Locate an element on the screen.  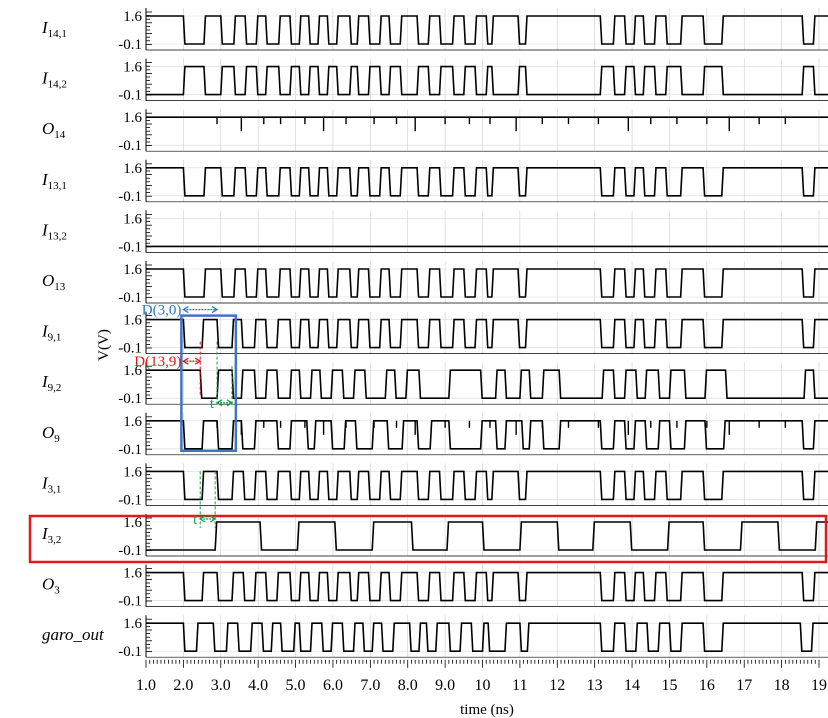
row-i13-1: 1.6 -0.1 I13,1 is located at coordinates (434, 182).